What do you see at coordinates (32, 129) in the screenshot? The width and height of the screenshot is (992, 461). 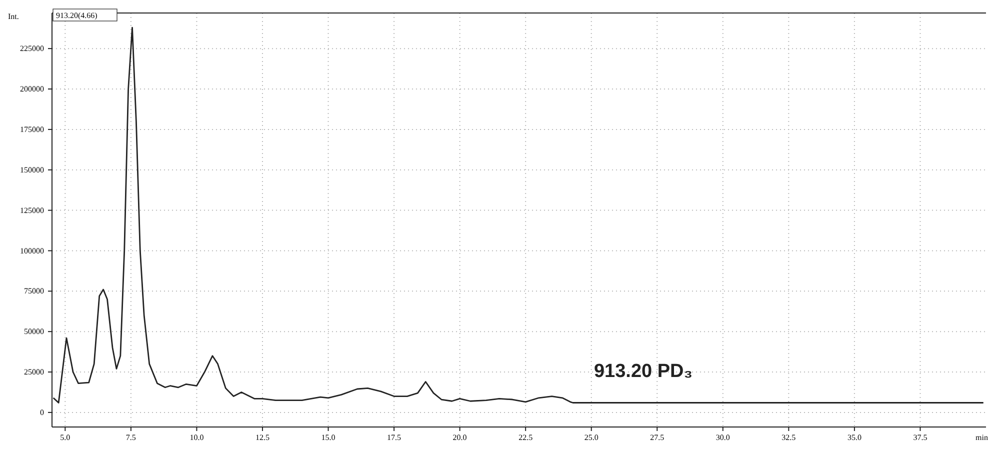 I see `y-tick-label: 175000` at bounding box center [32, 129].